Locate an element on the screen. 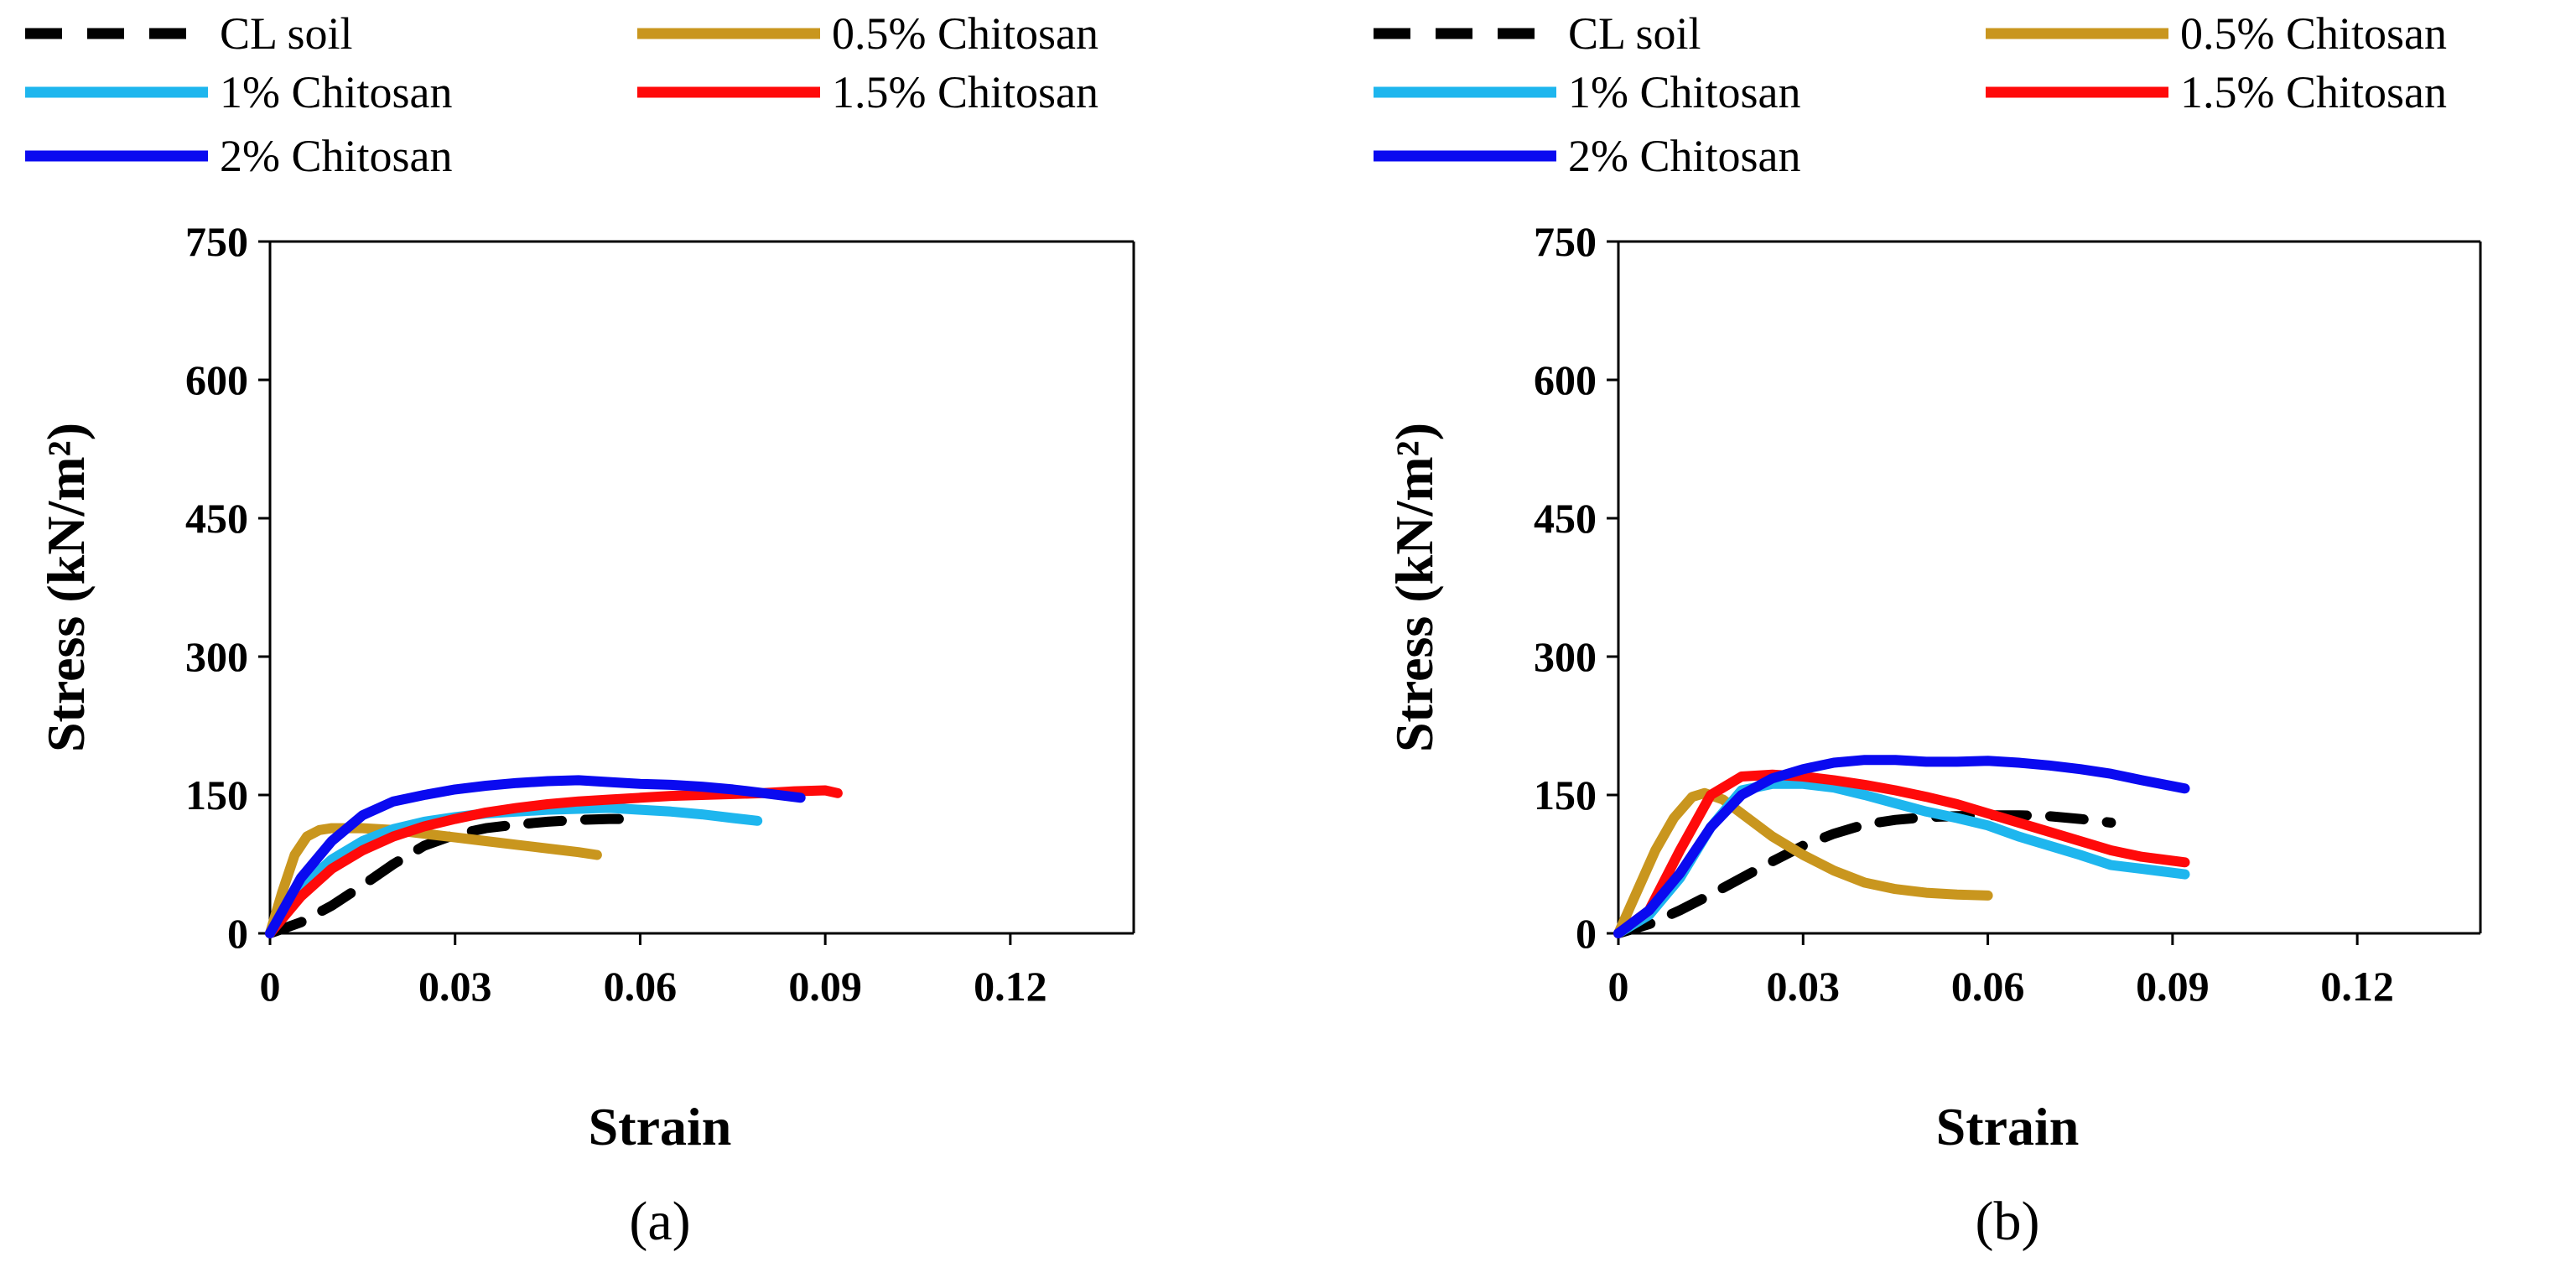 The image size is (2576, 1278). panel-label: (a) is located at coordinates (659, 1221).